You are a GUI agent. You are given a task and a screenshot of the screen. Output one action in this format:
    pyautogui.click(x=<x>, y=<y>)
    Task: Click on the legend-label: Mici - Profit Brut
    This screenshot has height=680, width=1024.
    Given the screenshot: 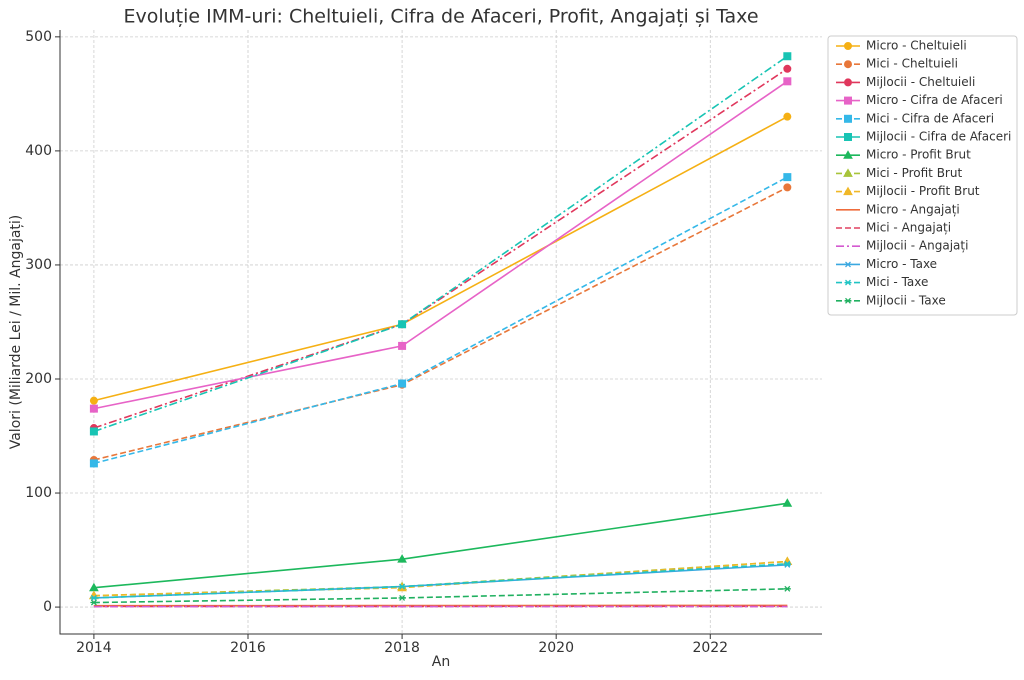 What is the action you would take?
    pyautogui.click(x=914, y=173)
    